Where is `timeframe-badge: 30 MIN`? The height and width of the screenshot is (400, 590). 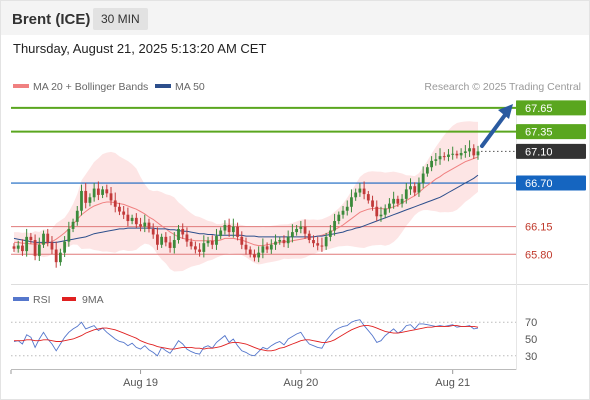
timeframe-badge: 30 MIN is located at coordinates (120, 19).